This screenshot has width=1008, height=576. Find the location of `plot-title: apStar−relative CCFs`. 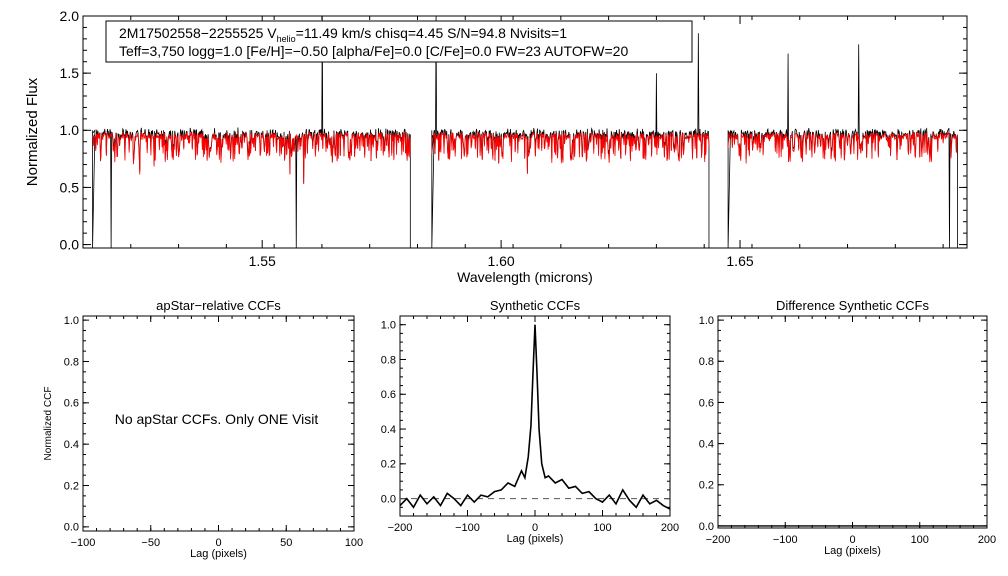

plot-title: apStar−relative CCFs is located at coordinates (218, 305).